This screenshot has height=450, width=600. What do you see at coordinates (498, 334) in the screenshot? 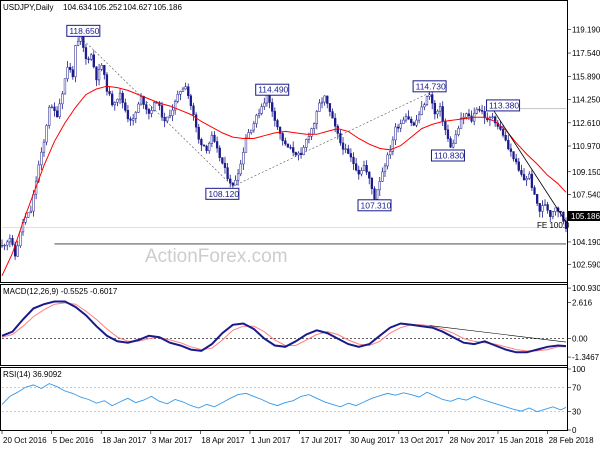
I see `macd-trendline` at bounding box center [498, 334].